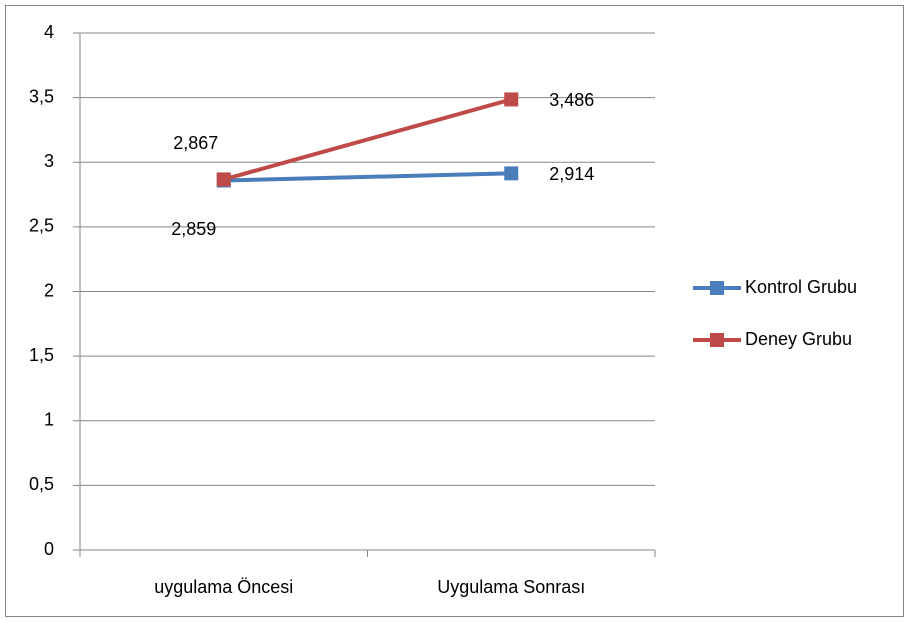 The width and height of the screenshot is (910, 623). What do you see at coordinates (41, 355) in the screenshot?
I see `y-tick-label: 1,5` at bounding box center [41, 355].